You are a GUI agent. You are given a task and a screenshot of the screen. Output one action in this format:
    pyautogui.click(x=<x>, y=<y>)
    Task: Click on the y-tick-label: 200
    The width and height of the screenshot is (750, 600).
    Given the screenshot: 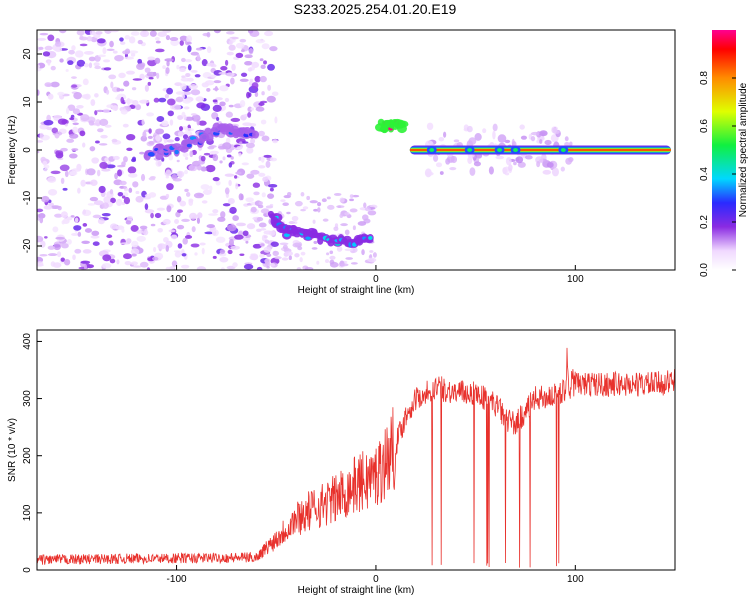 What is the action you would take?
    pyautogui.click(x=27, y=455)
    